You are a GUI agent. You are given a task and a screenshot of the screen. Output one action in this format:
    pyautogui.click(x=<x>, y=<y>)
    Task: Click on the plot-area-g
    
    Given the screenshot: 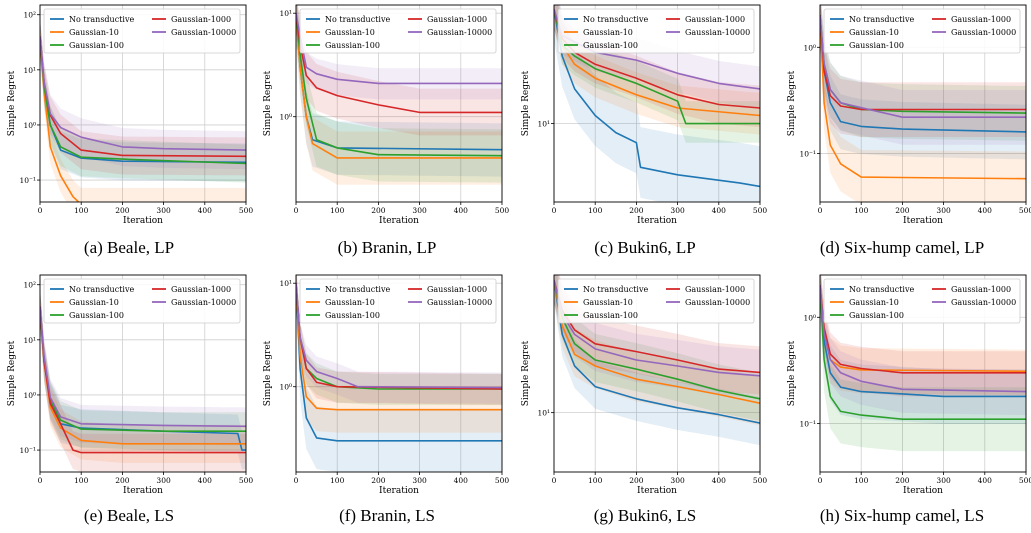 What is the action you would take?
    pyautogui.click(x=657, y=360)
    